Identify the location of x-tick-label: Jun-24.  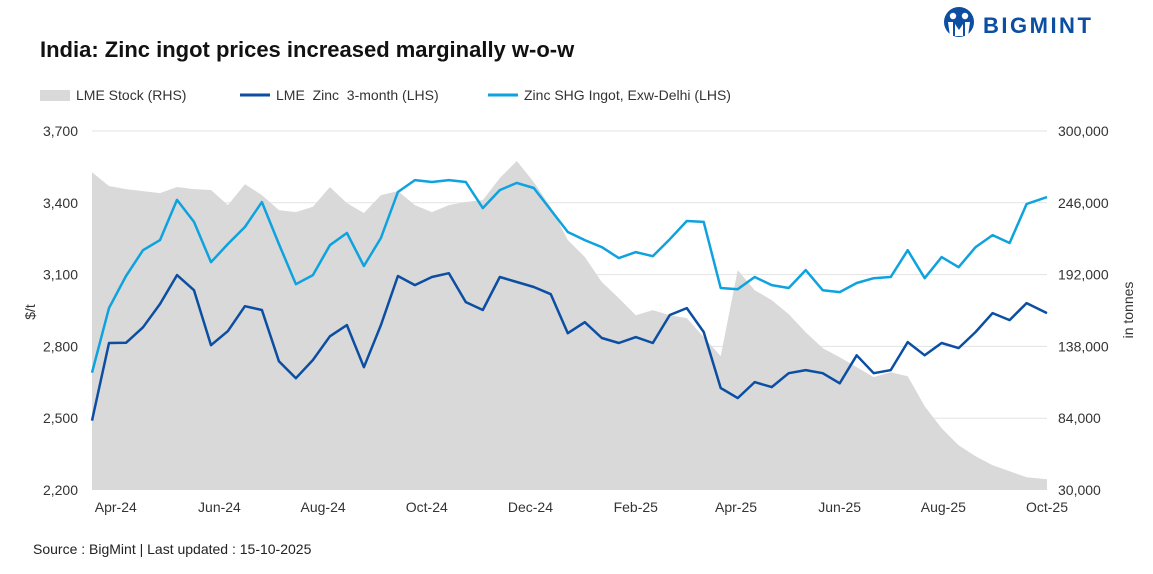
(219, 507).